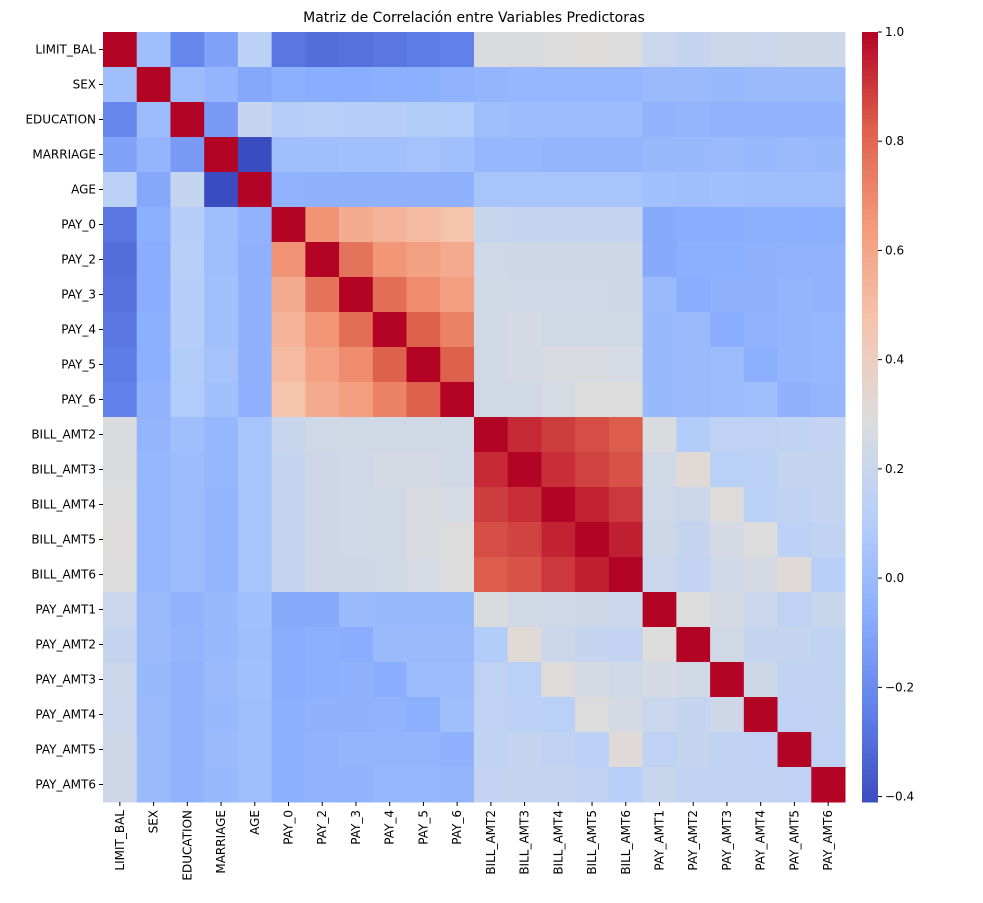 The height and width of the screenshot is (903, 983). What do you see at coordinates (322, 827) in the screenshot?
I see `x-tick-label: PAY_2` at bounding box center [322, 827].